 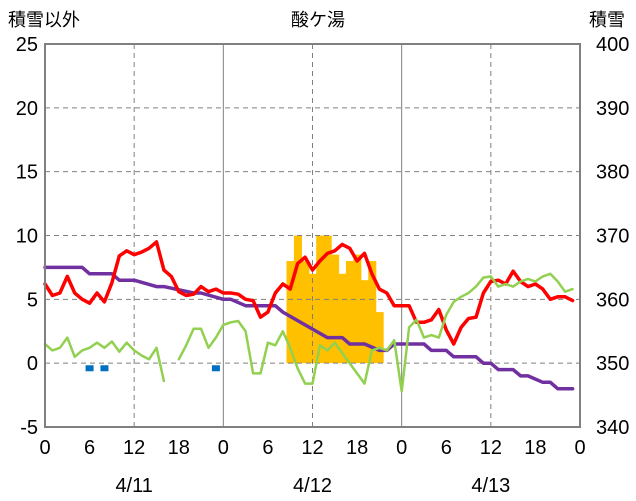 What do you see at coordinates (29, 428) in the screenshot?
I see `left-tick-label: -5` at bounding box center [29, 428].